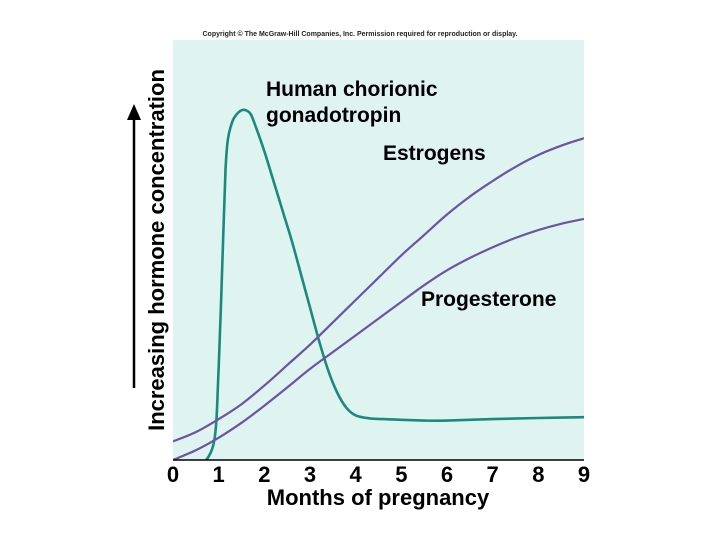 The image size is (720, 540). I want to click on series-label-estrogens: Estrogens, so click(434, 153).